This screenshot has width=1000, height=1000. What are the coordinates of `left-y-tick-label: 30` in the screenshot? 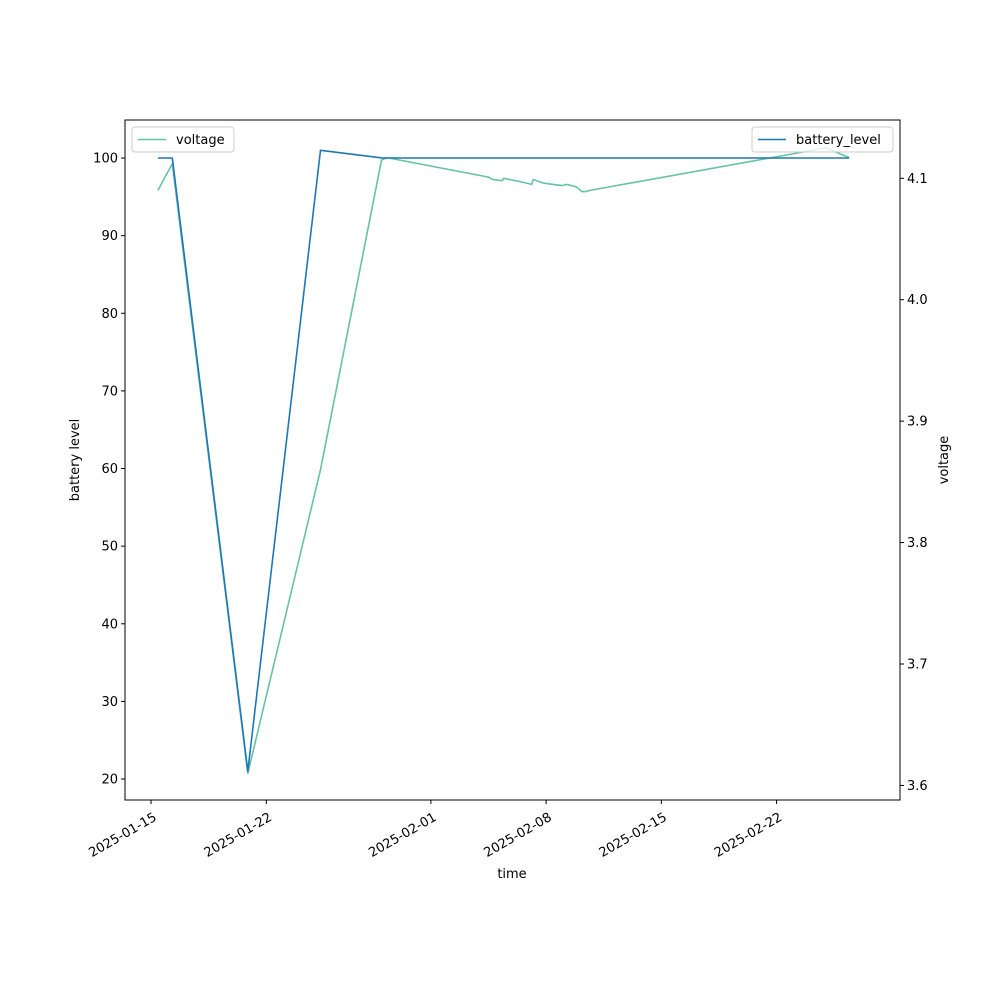 It's located at (109, 702).